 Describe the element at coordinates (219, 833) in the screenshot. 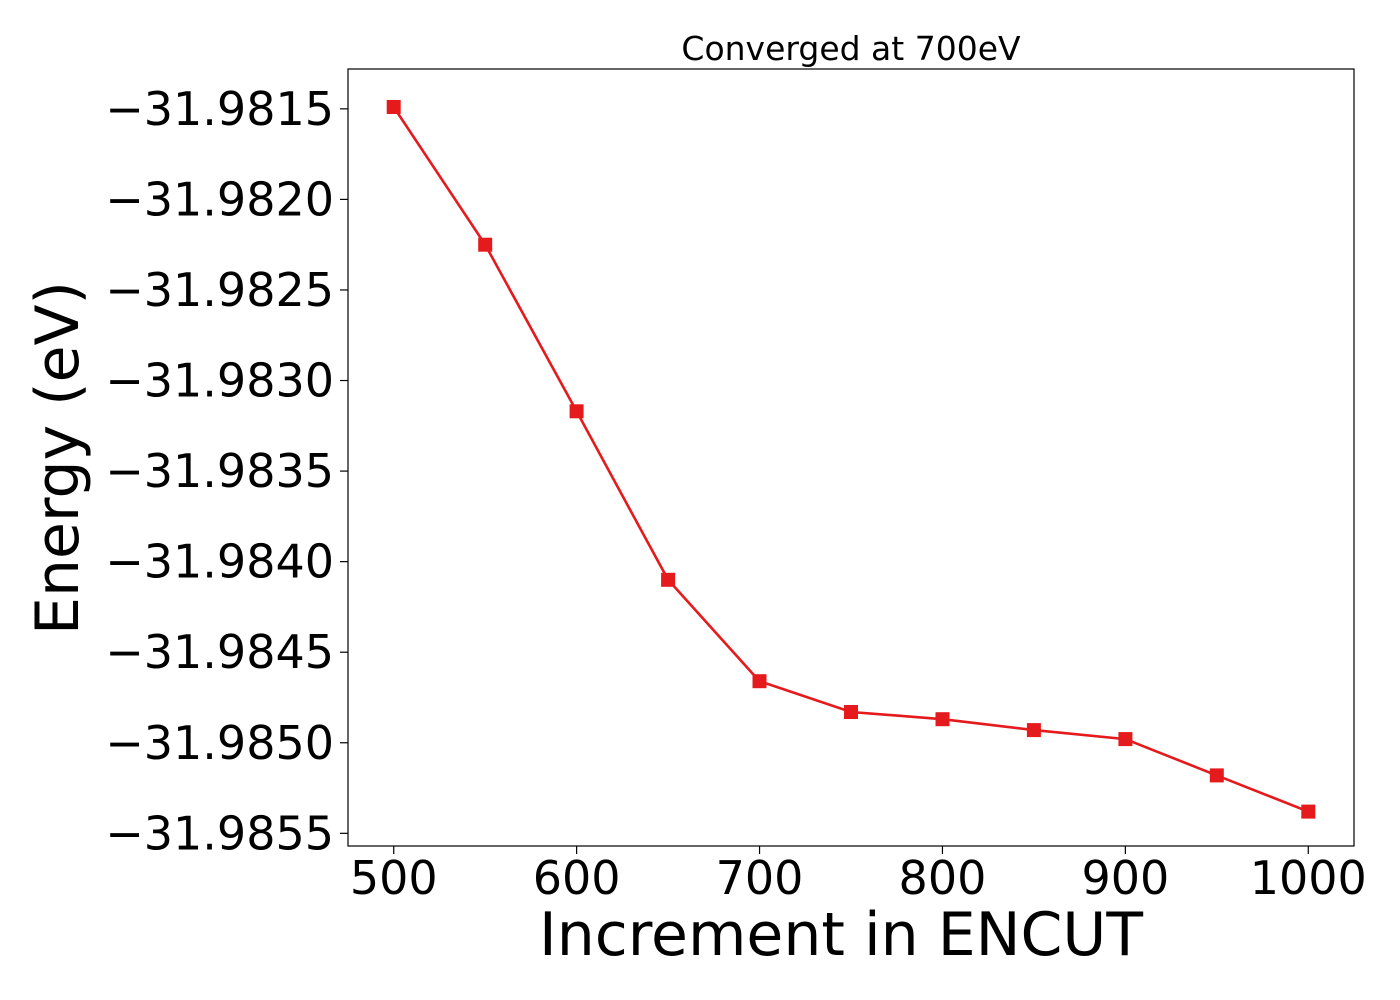

I see `y-tick-label-8: −31.9855` at that location.